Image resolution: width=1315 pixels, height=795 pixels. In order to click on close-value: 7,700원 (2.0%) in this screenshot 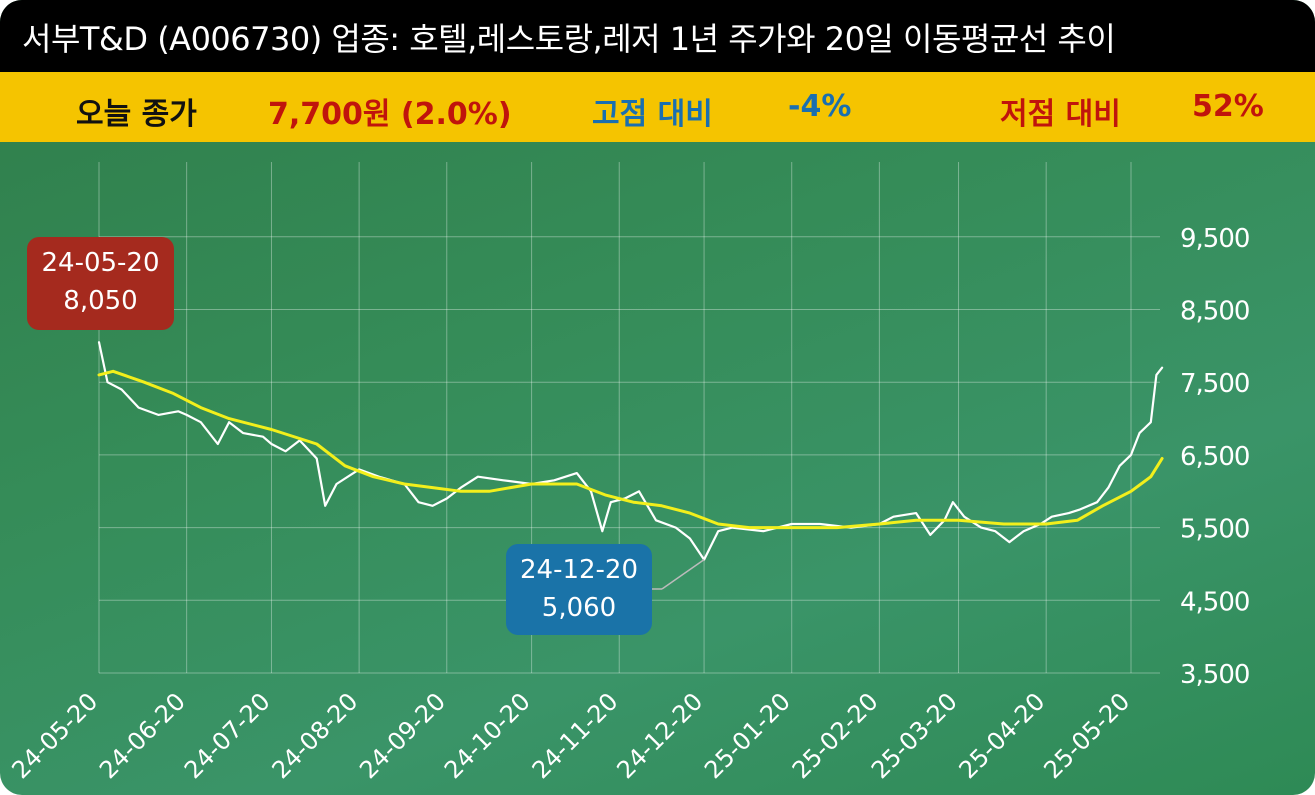, I will do `click(390, 114)`.